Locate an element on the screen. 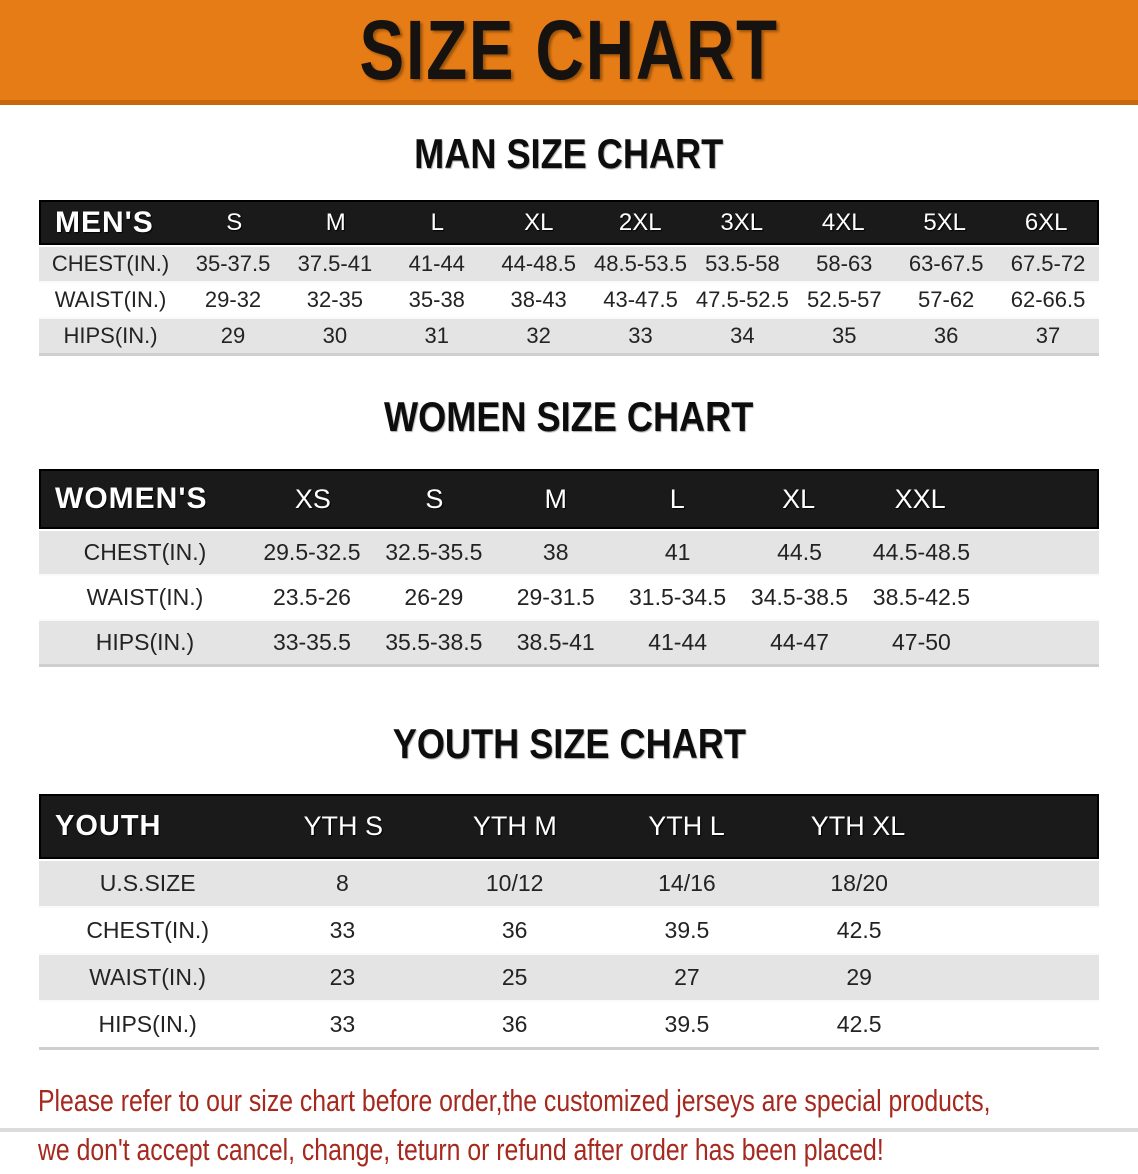 The width and height of the screenshot is (1138, 1174). size-value: 37 is located at coordinates (1048, 335).